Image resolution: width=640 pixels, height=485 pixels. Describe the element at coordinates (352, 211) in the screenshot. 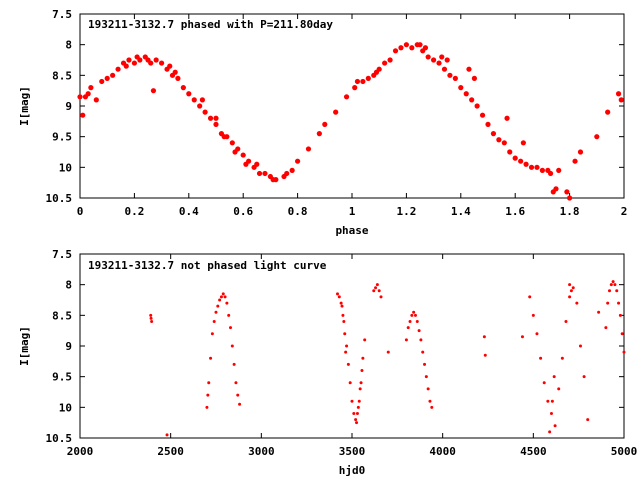

I see `x-tick-label: 1` at that location.